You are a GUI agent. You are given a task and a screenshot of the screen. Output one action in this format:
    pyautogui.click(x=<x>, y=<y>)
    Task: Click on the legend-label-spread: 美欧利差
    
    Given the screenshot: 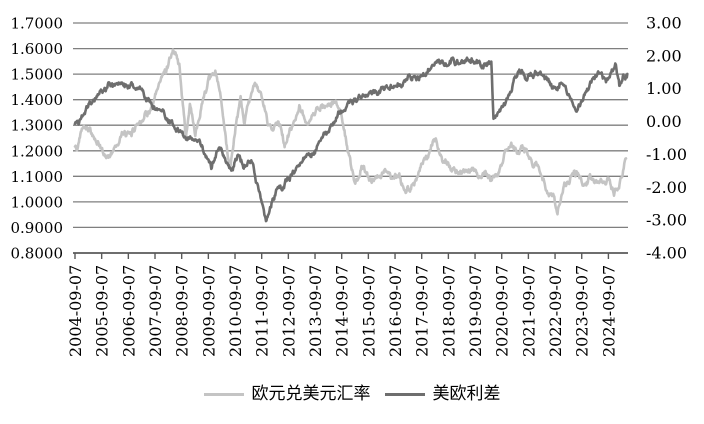 What is the action you would take?
    pyautogui.click(x=466, y=394)
    